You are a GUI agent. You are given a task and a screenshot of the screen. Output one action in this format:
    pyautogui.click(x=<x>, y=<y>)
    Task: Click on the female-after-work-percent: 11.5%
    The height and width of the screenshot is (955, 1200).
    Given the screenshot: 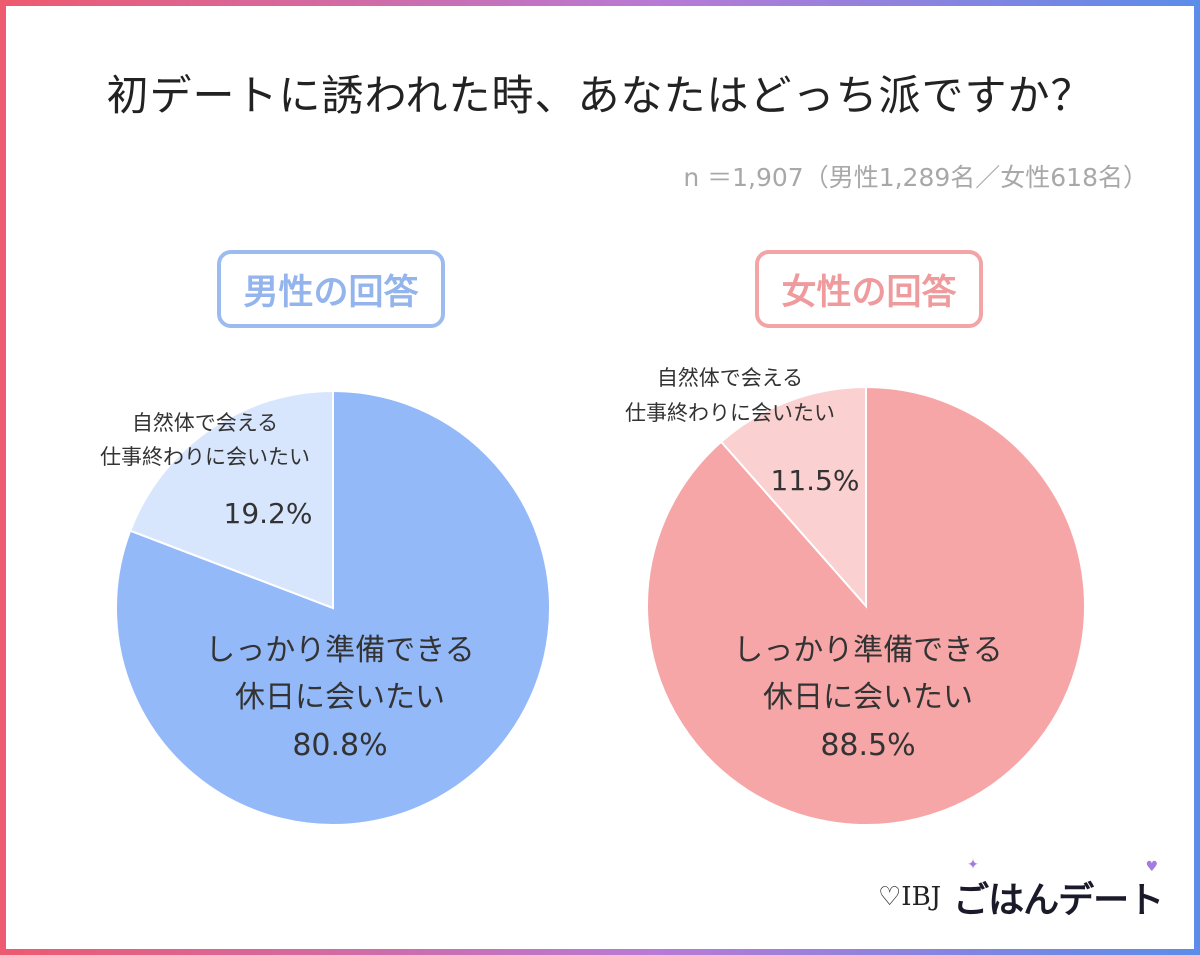 What is the action you would take?
    pyautogui.click(x=815, y=480)
    